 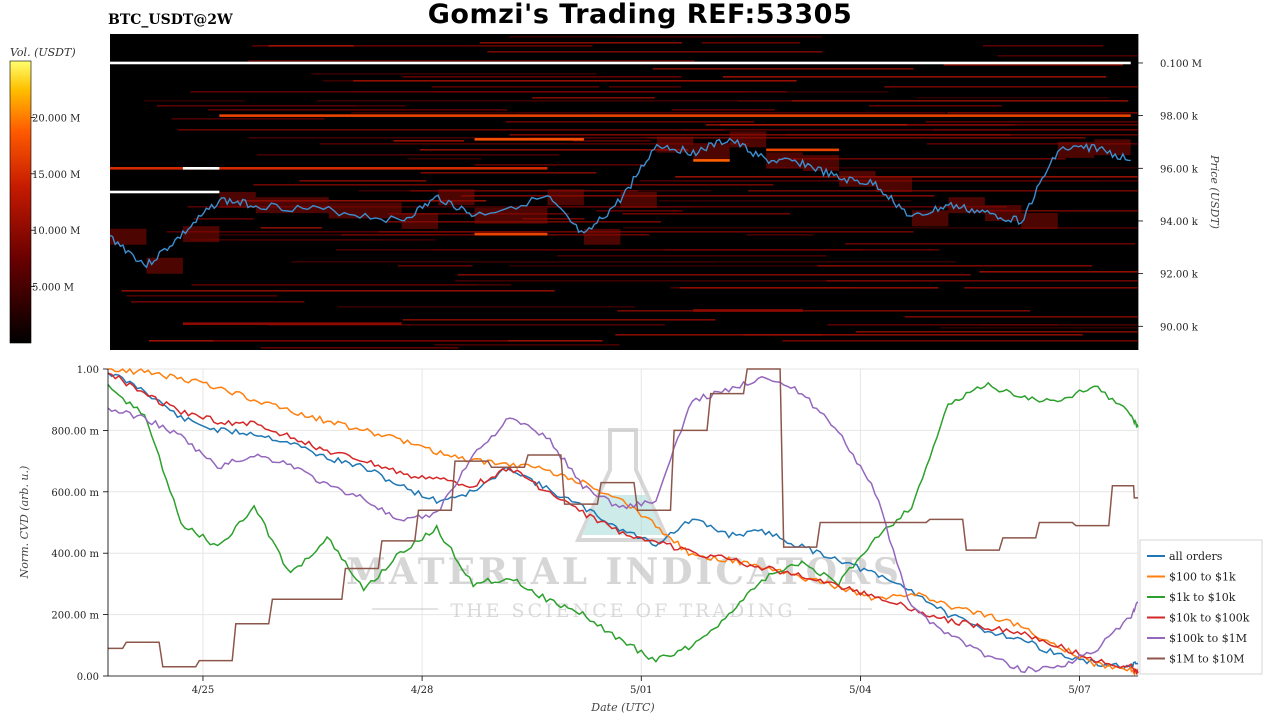 What do you see at coordinates (75, 431) in the screenshot?
I see `cvd-y-tick-label: 800.00 m` at bounding box center [75, 431].